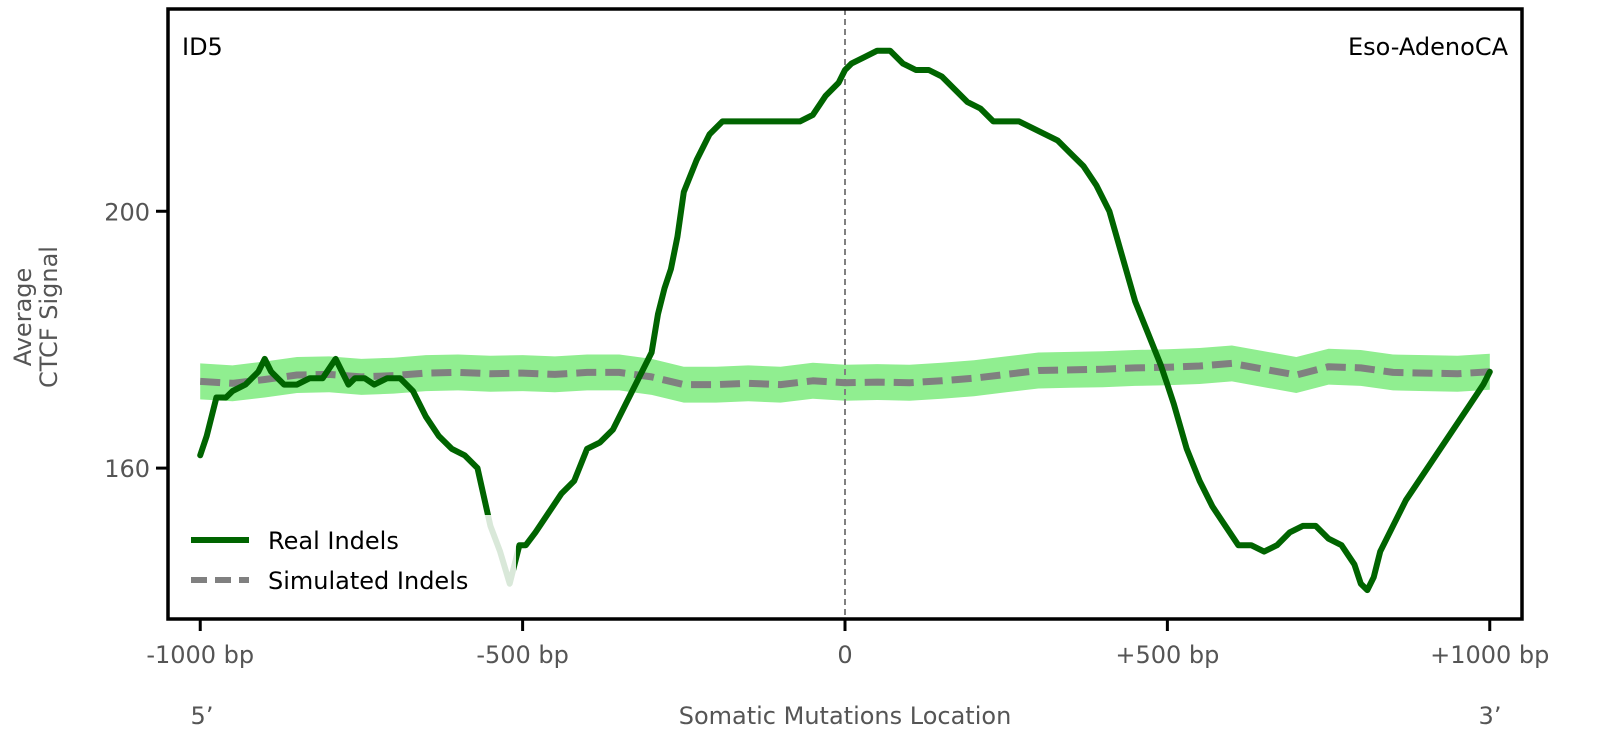 This screenshot has width=1603, height=756. I want to click on y-axis-title-line2: CTCF Signal, so click(49, 317).